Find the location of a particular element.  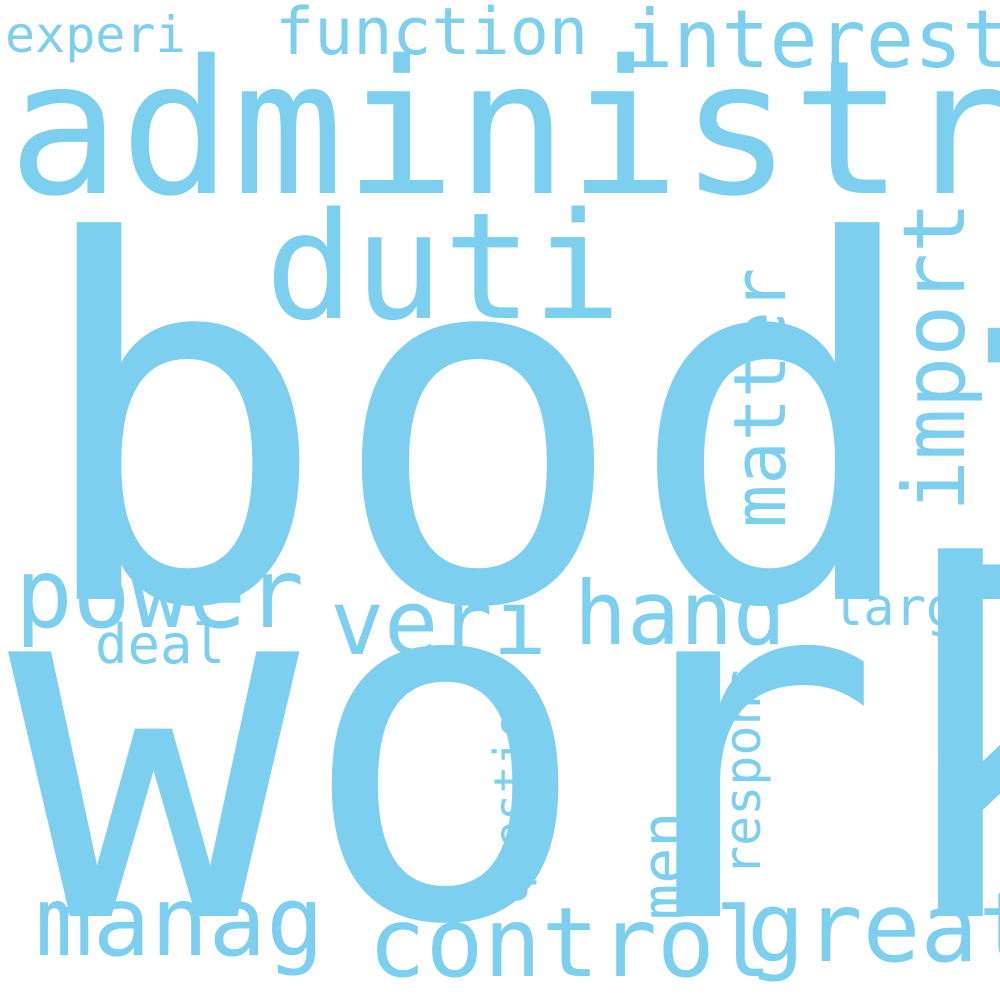

word-power: power is located at coordinates (159, 594).